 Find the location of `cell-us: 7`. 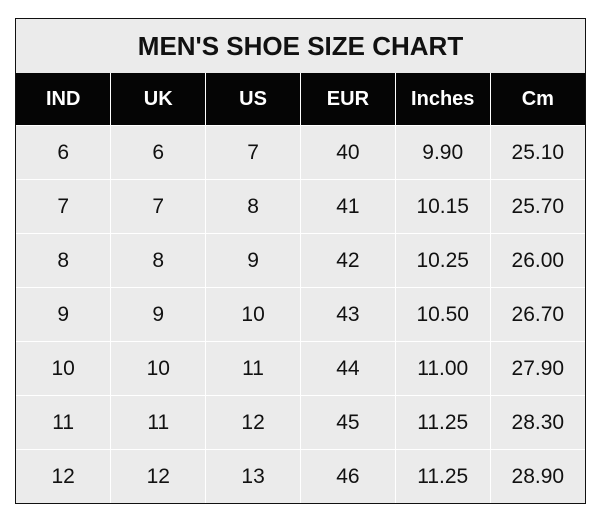

cell-us: 7 is located at coordinates (253, 152).